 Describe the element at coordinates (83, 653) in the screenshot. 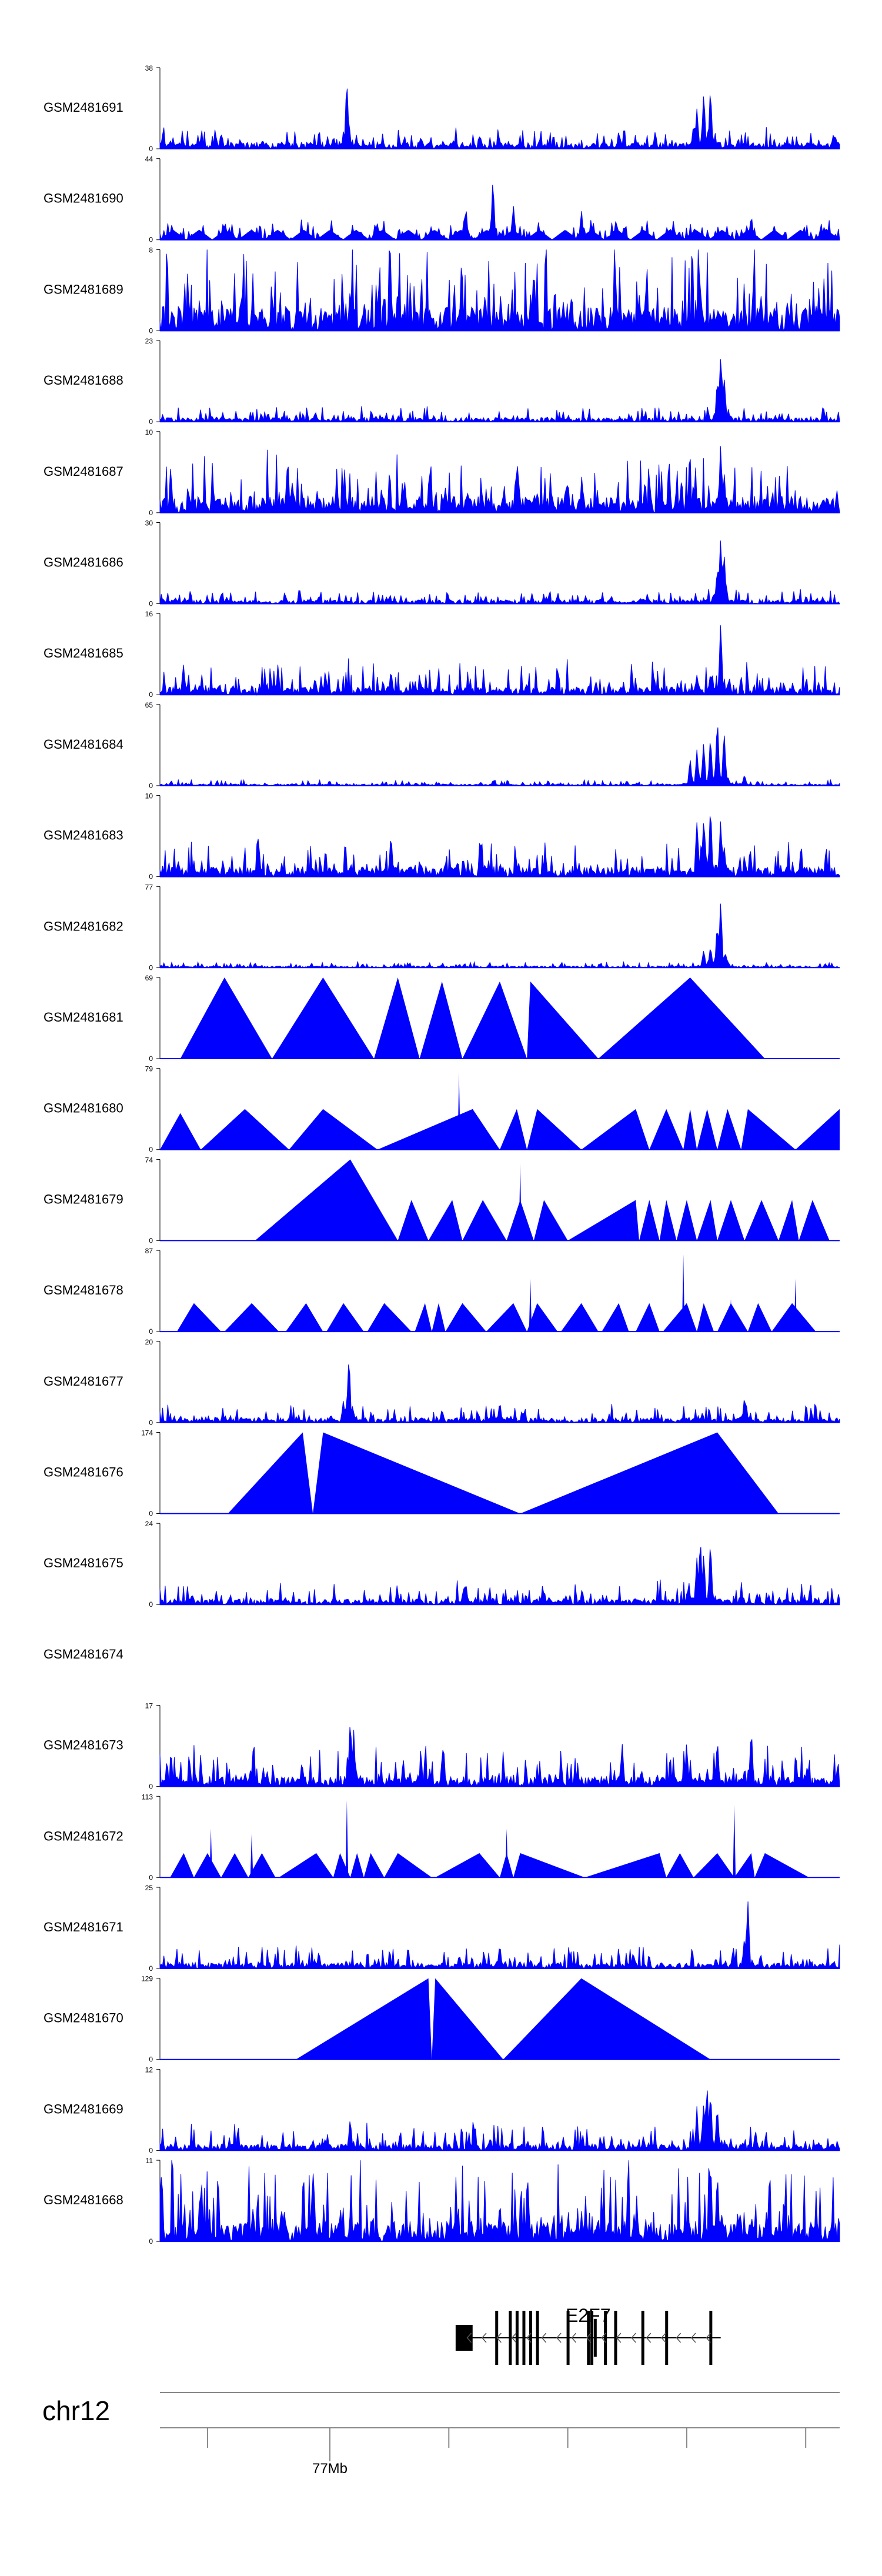

I see `track-label: GSM2481685` at that location.